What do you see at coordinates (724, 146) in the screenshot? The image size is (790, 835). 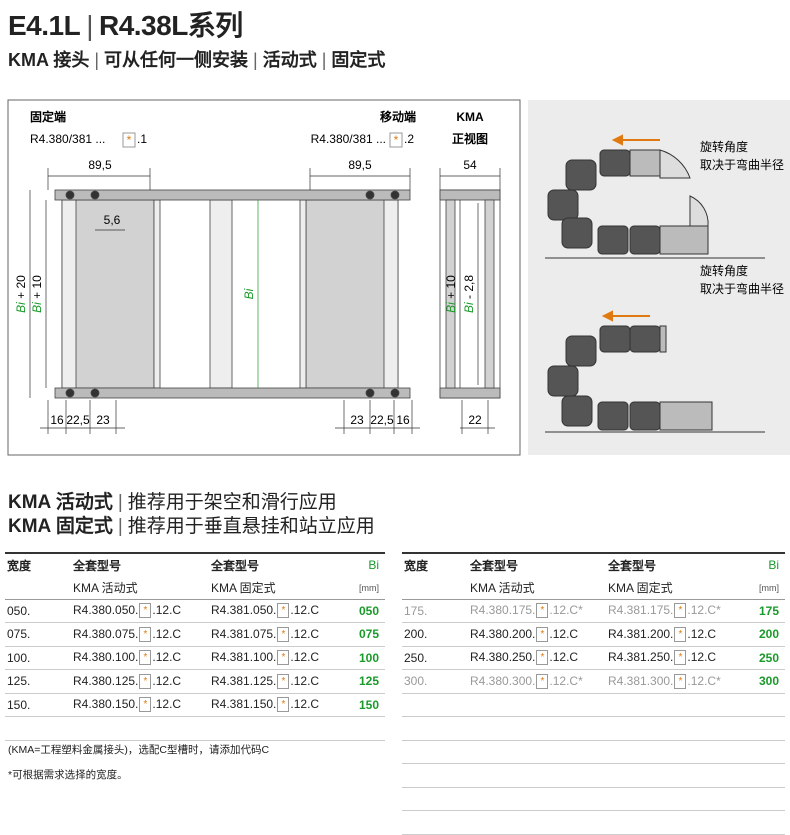 I see `note: 旋转角度` at bounding box center [724, 146].